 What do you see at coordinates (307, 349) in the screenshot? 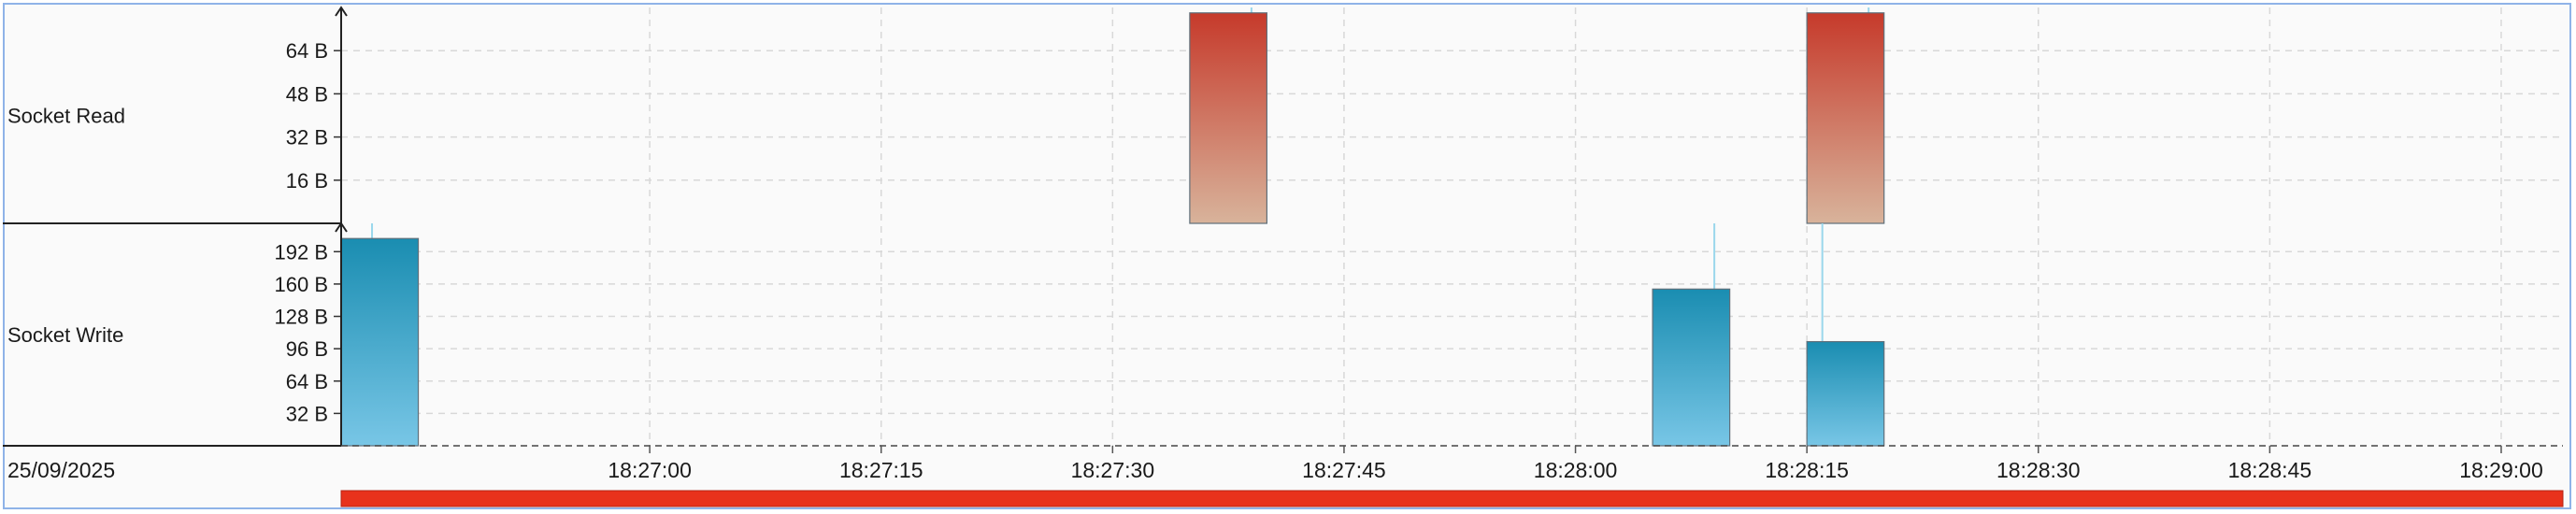
I see `y-tick-label: 96 B` at bounding box center [307, 349].